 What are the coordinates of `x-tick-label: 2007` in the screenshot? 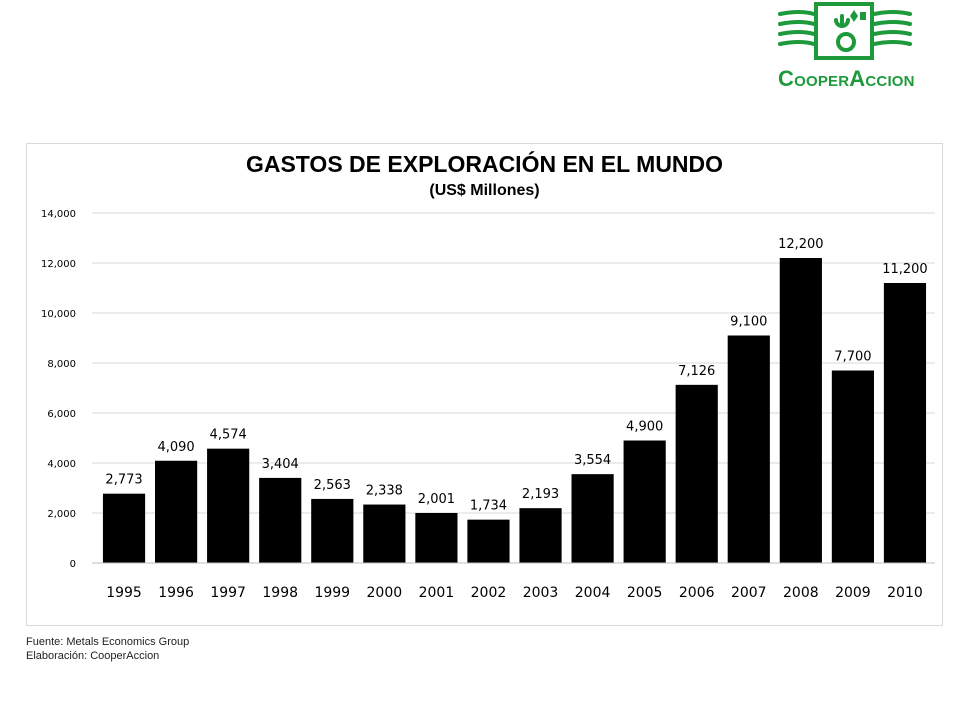 It's located at (749, 593).